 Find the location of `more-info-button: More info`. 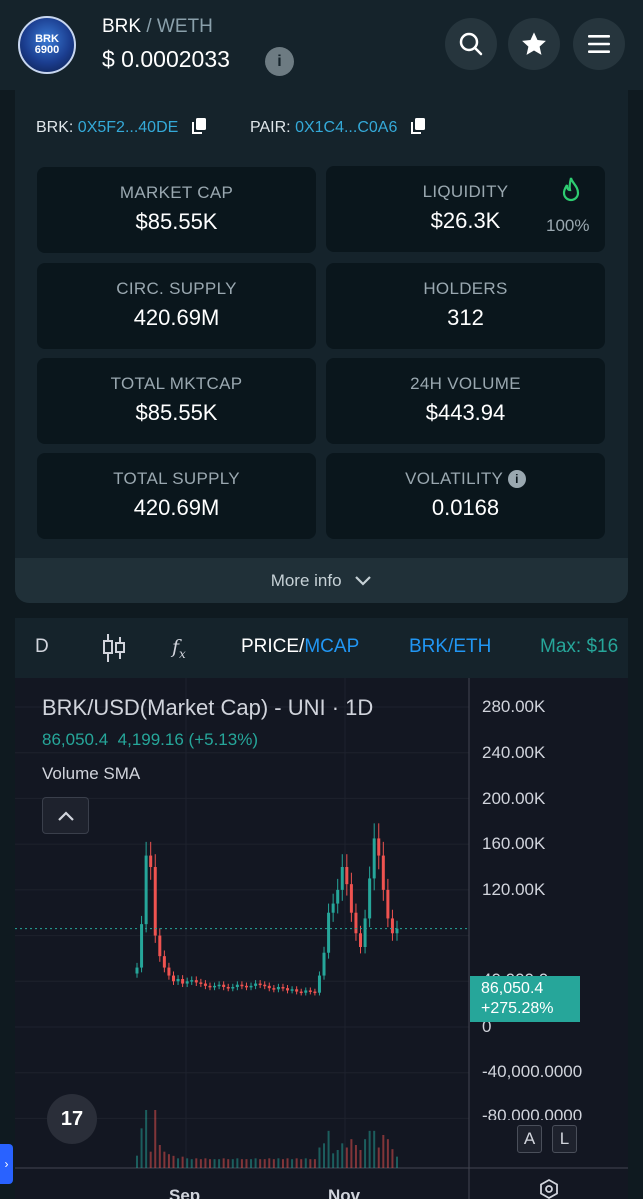

more-info-button: More info is located at coordinates (321, 580).